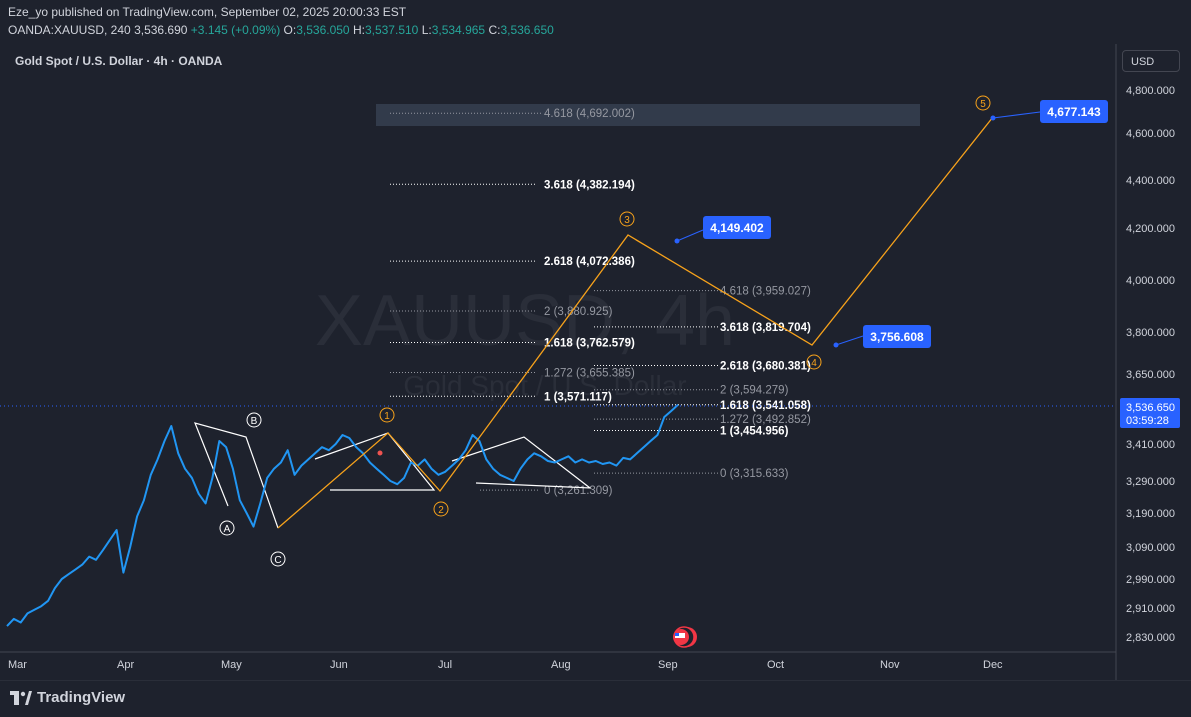 Image resolution: width=1191 pixels, height=717 pixels. Describe the element at coordinates (589, 343) in the screenshot. I see `fib-level-label: 1.618 (3,762.579)` at that location.